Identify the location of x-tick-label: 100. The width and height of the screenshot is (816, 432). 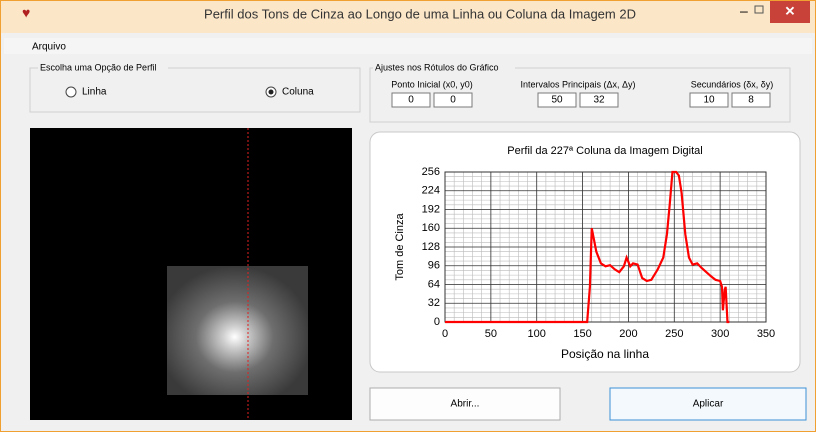
(537, 334).